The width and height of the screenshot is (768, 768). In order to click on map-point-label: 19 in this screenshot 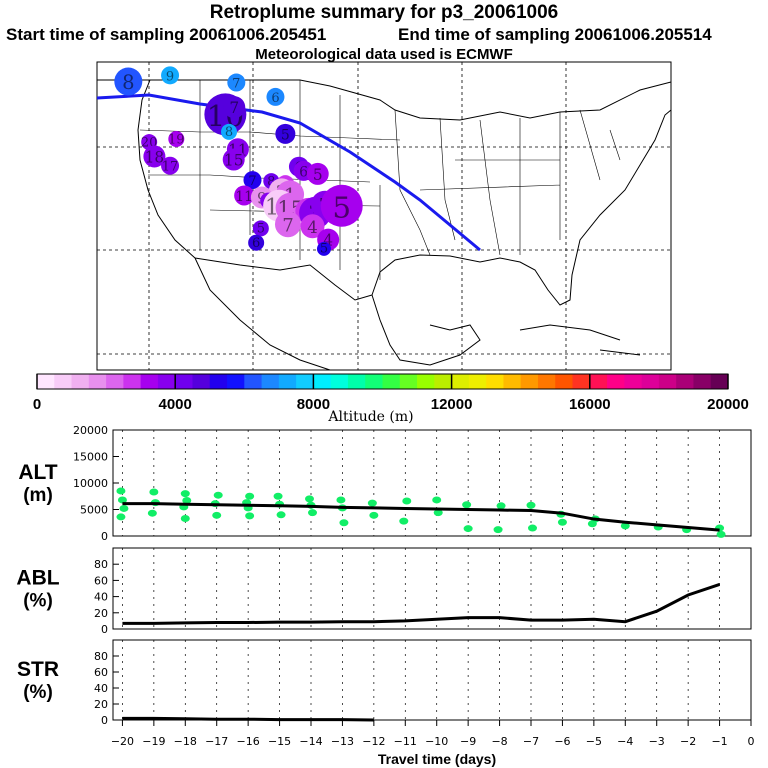, I will do `click(176, 139)`.